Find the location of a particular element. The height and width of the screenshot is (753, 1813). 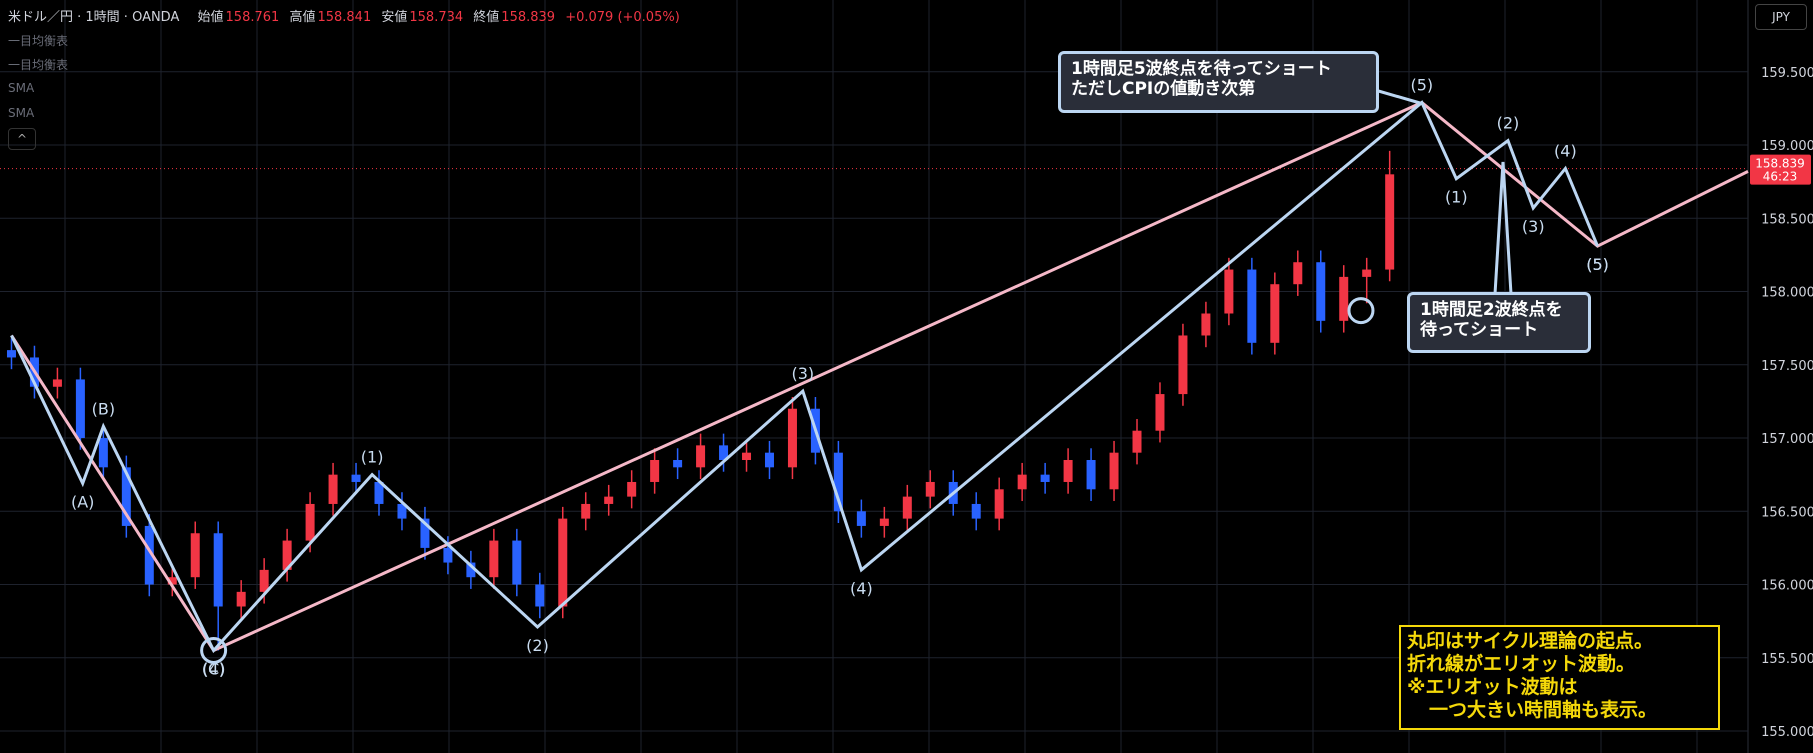

note-line: 丸印はサイクル理論の起点。 is located at coordinates (1530, 641).